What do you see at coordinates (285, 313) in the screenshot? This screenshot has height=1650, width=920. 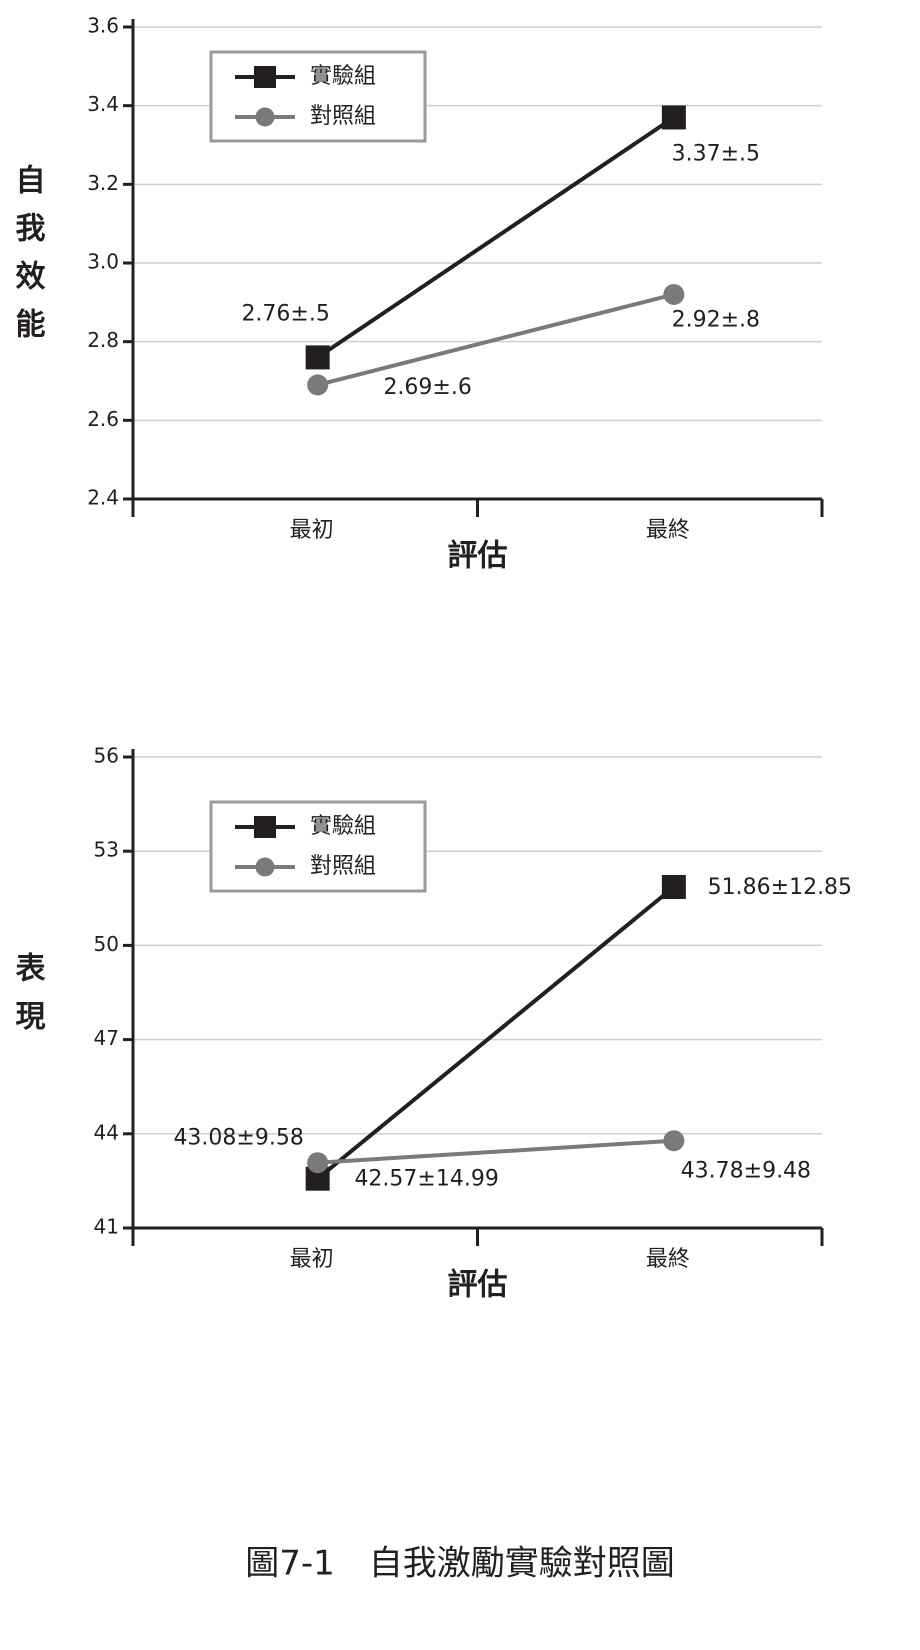 I see `data-label: 2.76±.5` at bounding box center [285, 313].